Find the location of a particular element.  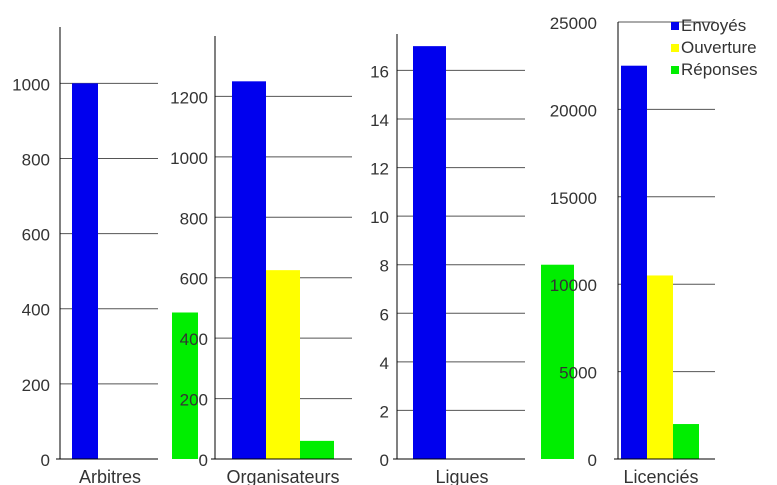

y-tick-label: 25000 is located at coordinates (573, 23).